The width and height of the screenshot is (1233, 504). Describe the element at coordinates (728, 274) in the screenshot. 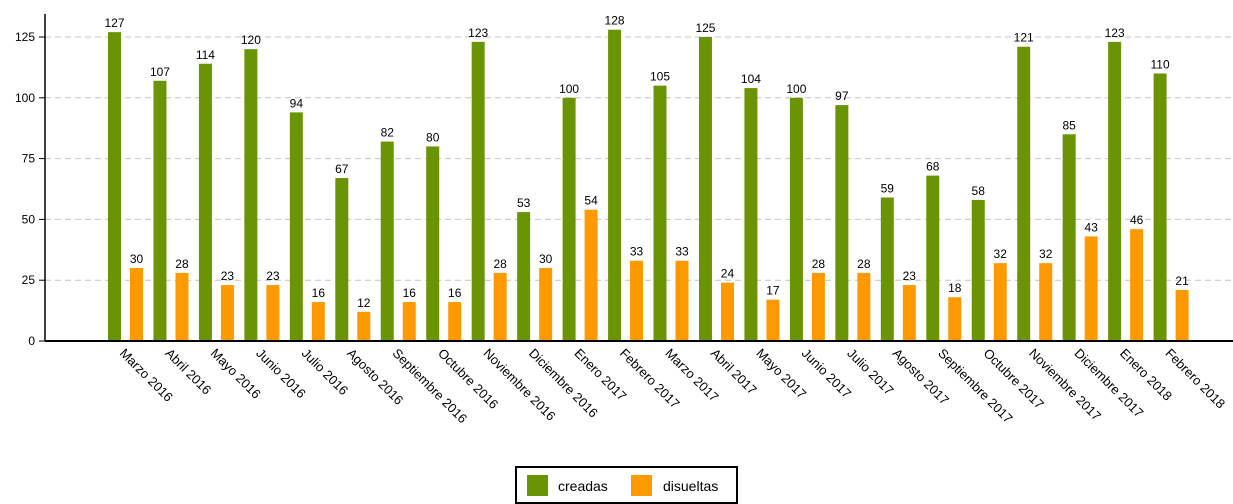

I see `data-label-disueltas: 24` at that location.